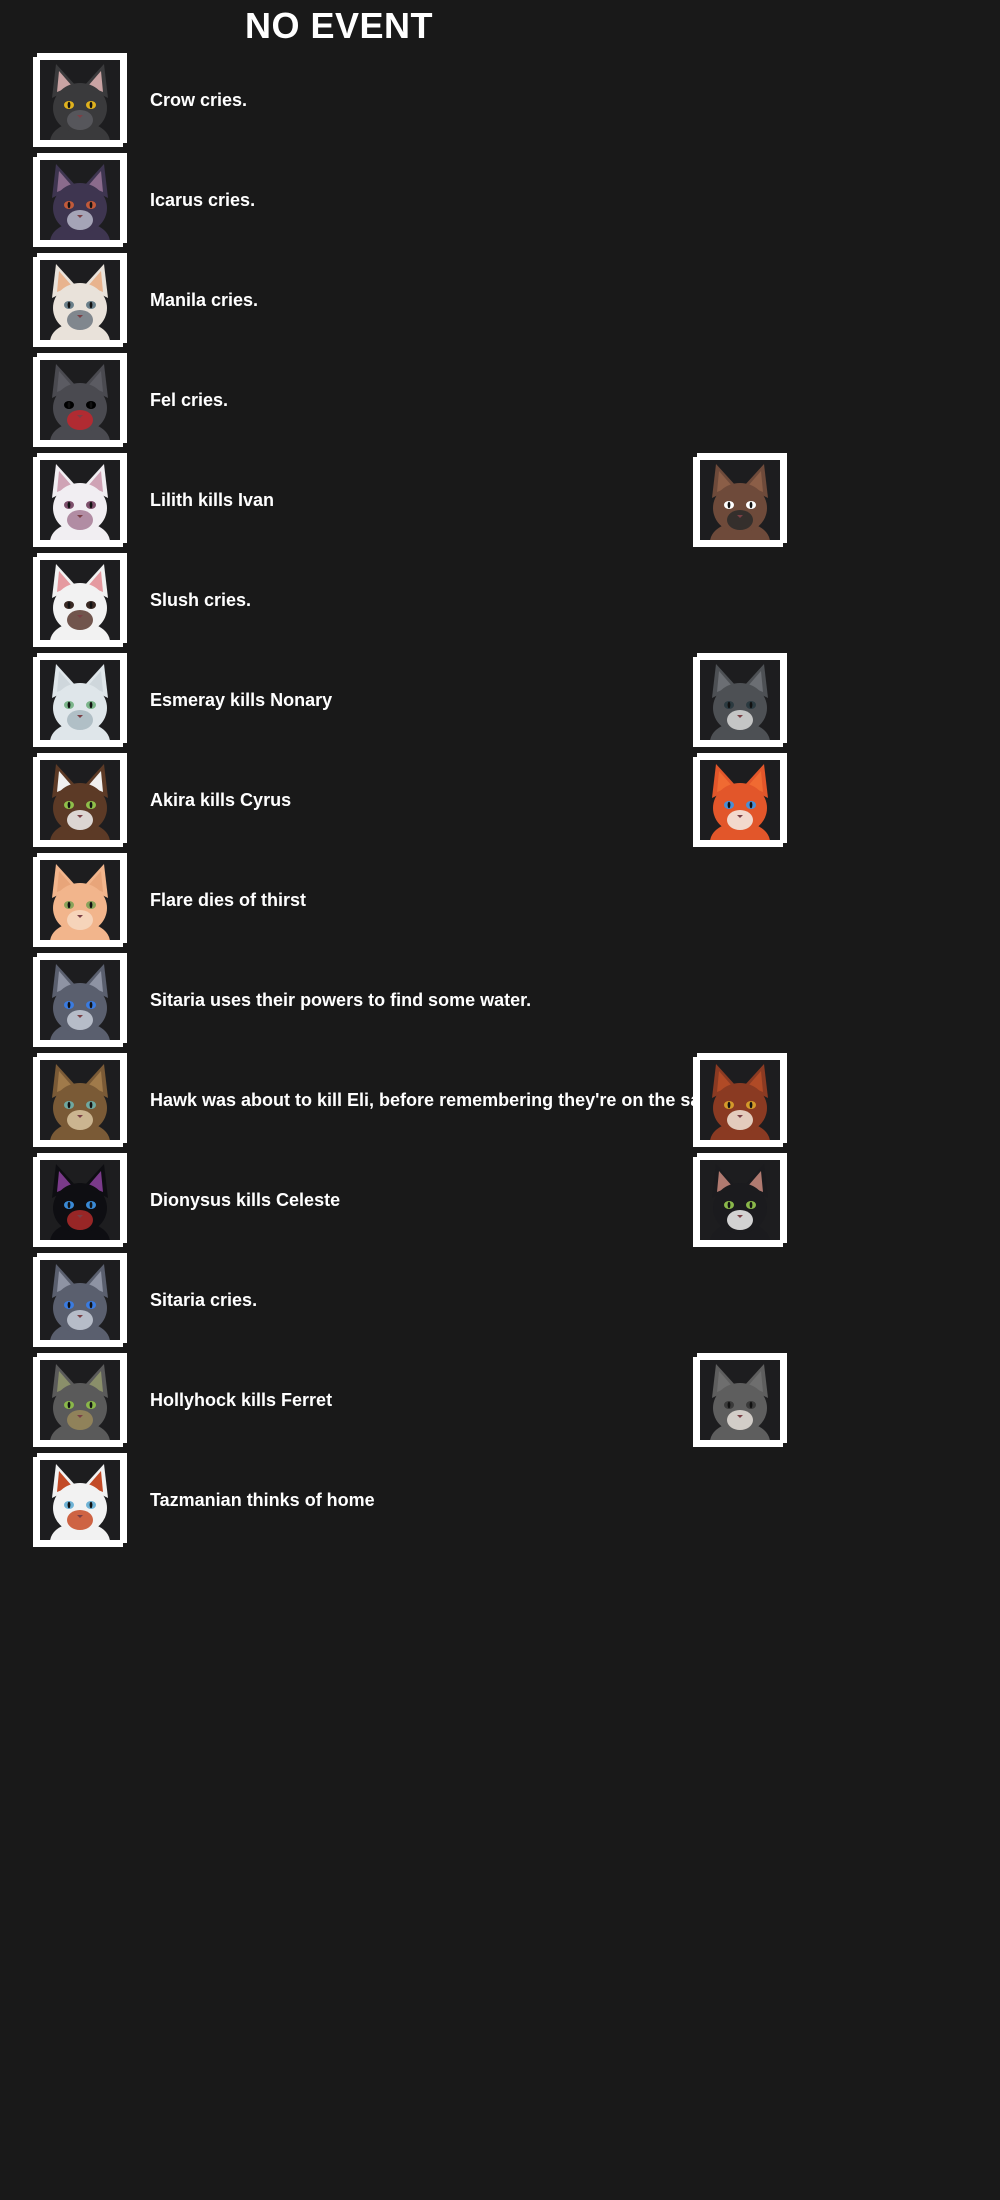 The height and width of the screenshot is (2200, 1000). What do you see at coordinates (500, 1203) in the screenshot?
I see `event-row: Dionysus kills Celeste` at bounding box center [500, 1203].